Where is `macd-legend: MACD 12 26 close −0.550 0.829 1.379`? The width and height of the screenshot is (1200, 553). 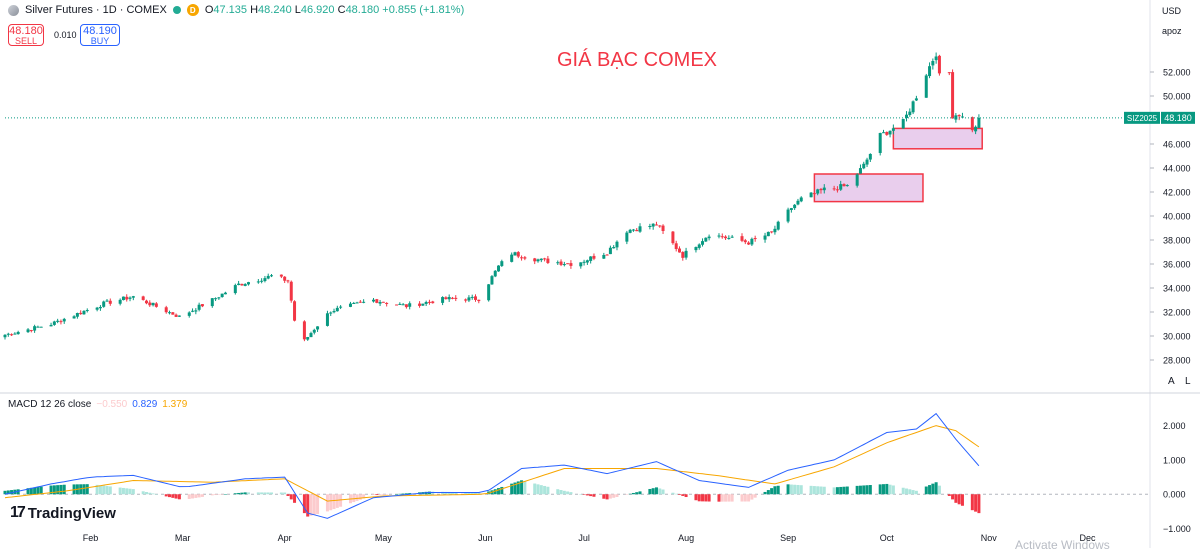 macd-legend: MACD 12 26 close −0.550 0.829 1.379 is located at coordinates (97, 404).